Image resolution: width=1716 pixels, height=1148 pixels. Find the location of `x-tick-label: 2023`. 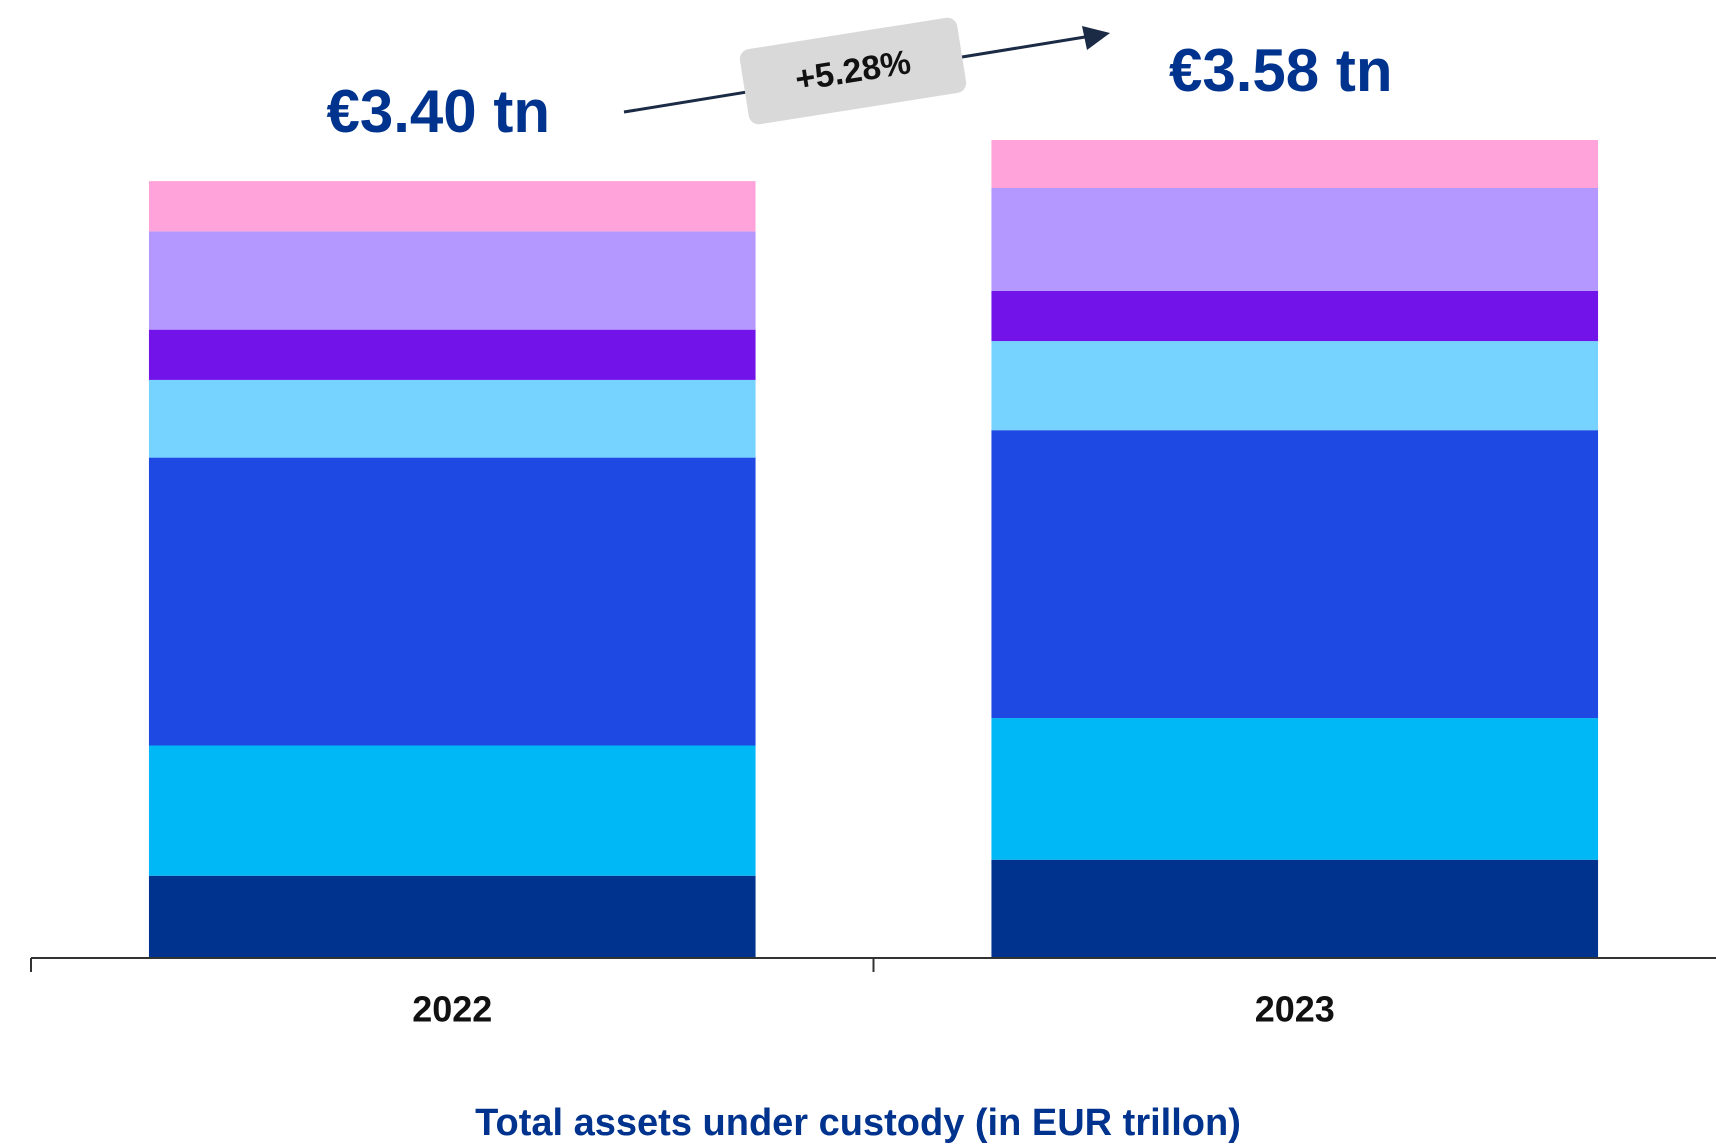

x-tick-label: 2023 is located at coordinates (1295, 1009).